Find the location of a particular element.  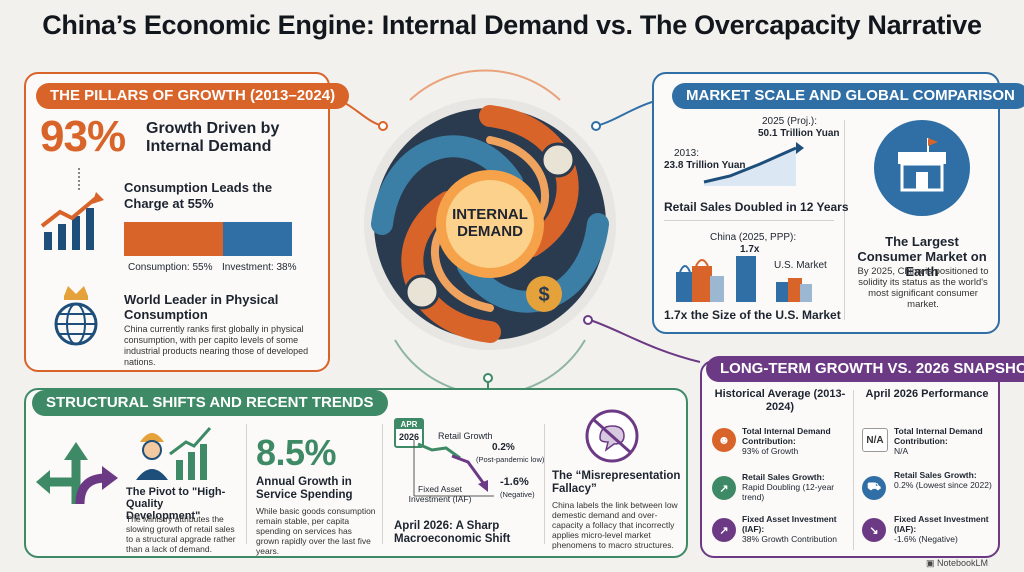

us-compare-heading: 1.7x the Size of the U.S. Market is located at coordinates (752, 315).